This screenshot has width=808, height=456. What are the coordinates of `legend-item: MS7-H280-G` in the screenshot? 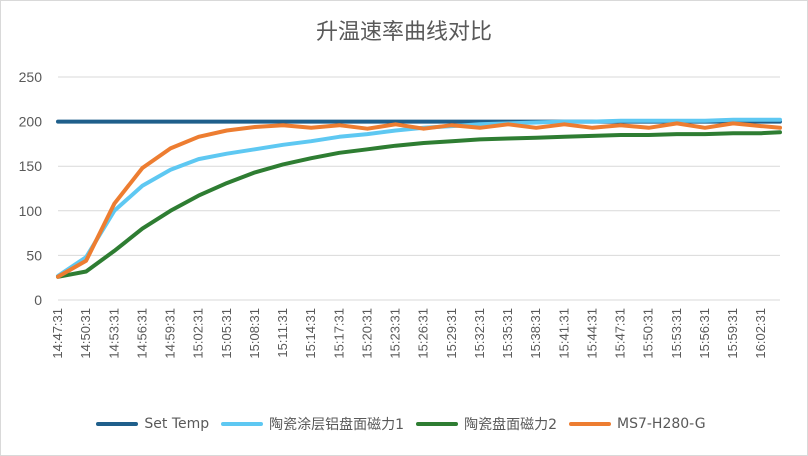 It's located at (637, 424).